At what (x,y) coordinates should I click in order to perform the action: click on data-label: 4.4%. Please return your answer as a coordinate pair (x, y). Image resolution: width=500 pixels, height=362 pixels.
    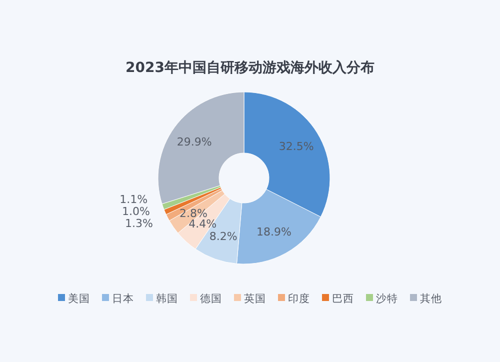
    Looking at the image, I should click on (202, 224).